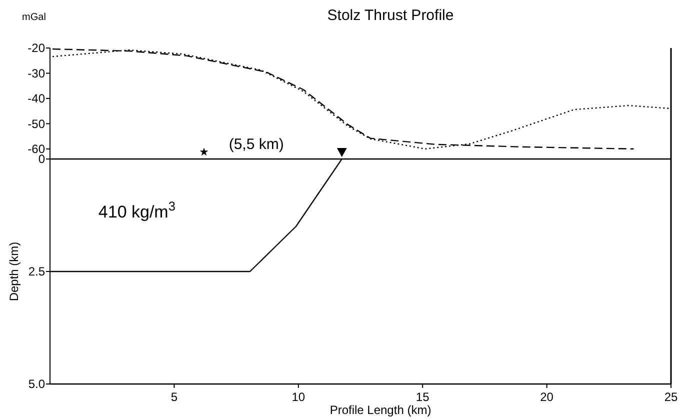 The width and height of the screenshot is (679, 419). Describe the element at coordinates (390, 15) in the screenshot. I see `chart-title: Stolz Thrust Profile` at that location.